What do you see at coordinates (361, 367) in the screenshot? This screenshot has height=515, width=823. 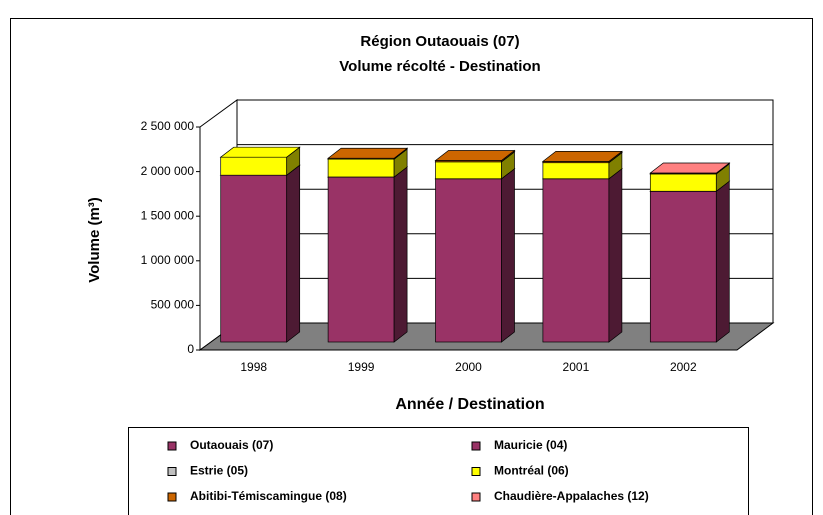 I see `x-tick-label: 1999` at bounding box center [361, 367].